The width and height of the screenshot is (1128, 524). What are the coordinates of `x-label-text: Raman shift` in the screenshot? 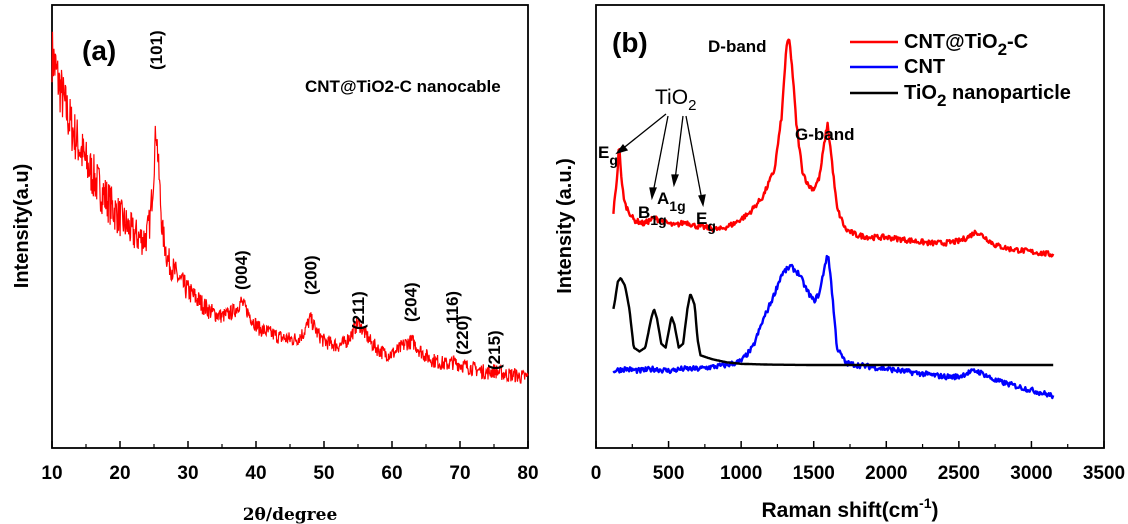 It's located at (822, 510).